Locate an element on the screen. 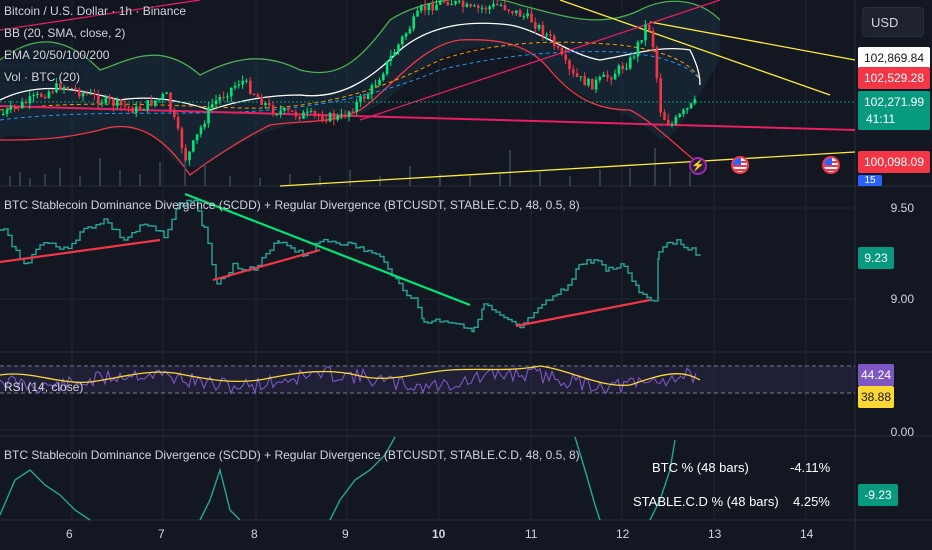 The image size is (932, 550). legend-bb: BB (20, SMA, close, 2) is located at coordinates (65, 33).